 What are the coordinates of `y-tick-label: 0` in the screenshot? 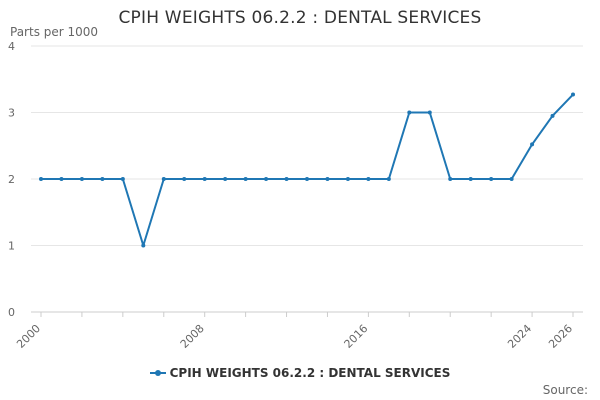 It's located at (11, 312).